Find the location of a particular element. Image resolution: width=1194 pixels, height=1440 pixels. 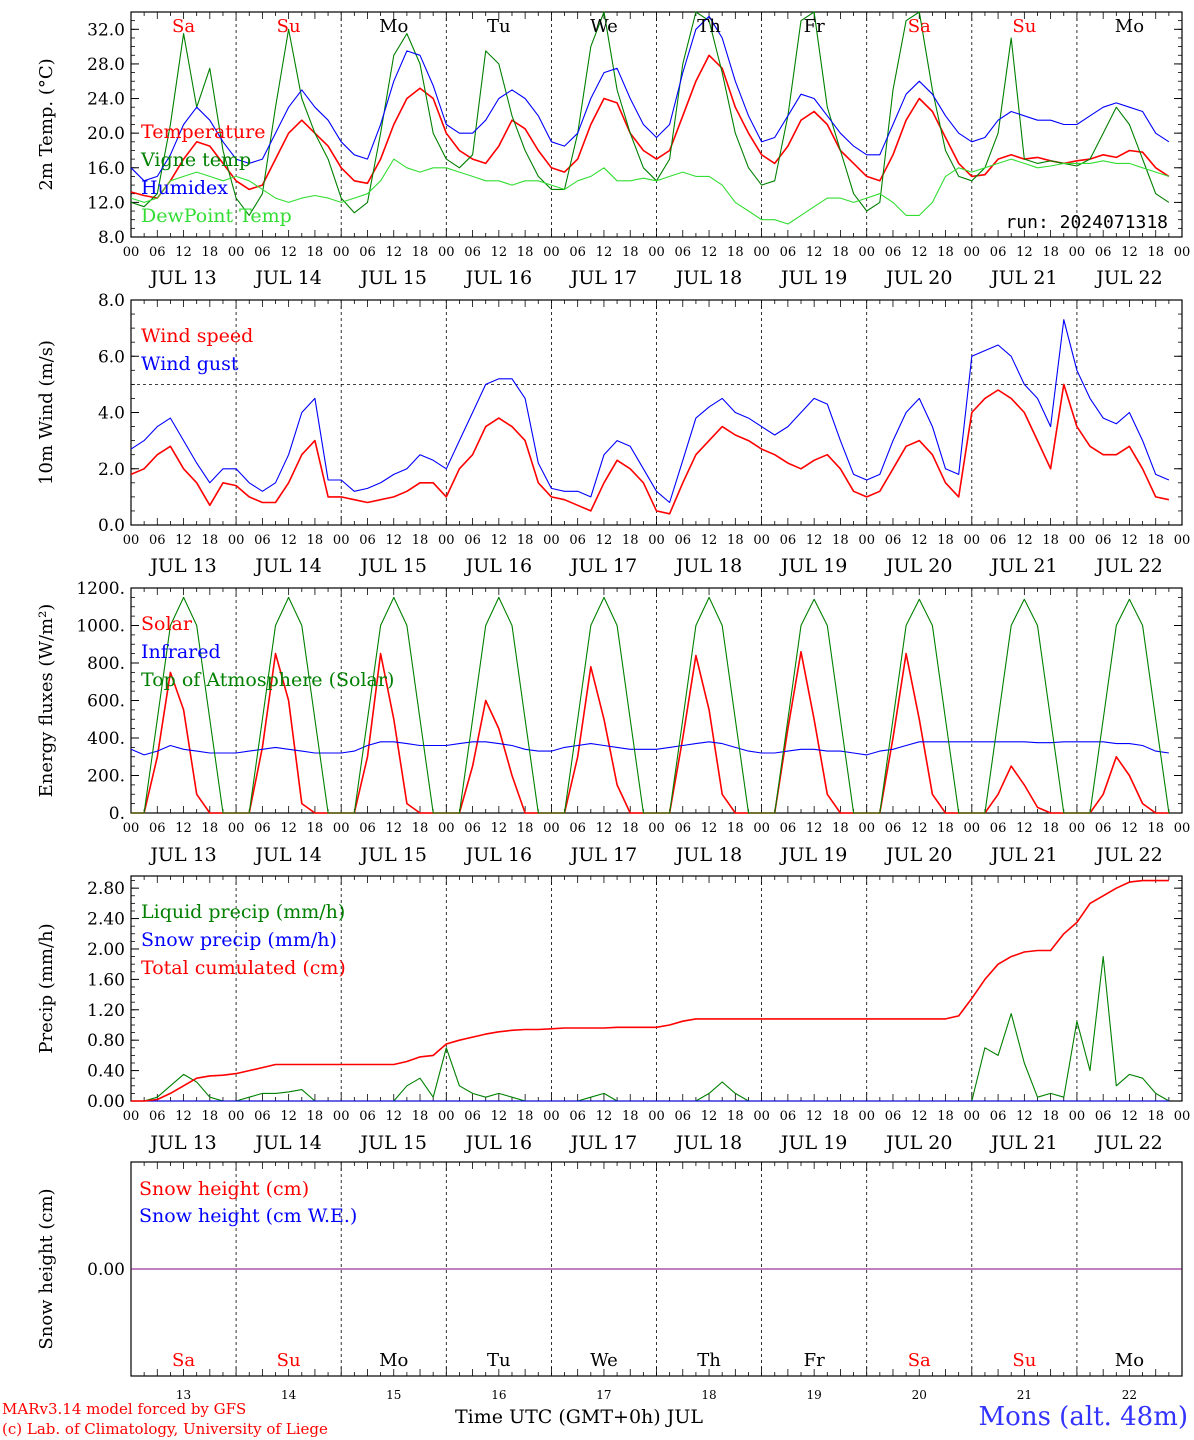

y-tick-label: 1.20 is located at coordinates (106, 1011).